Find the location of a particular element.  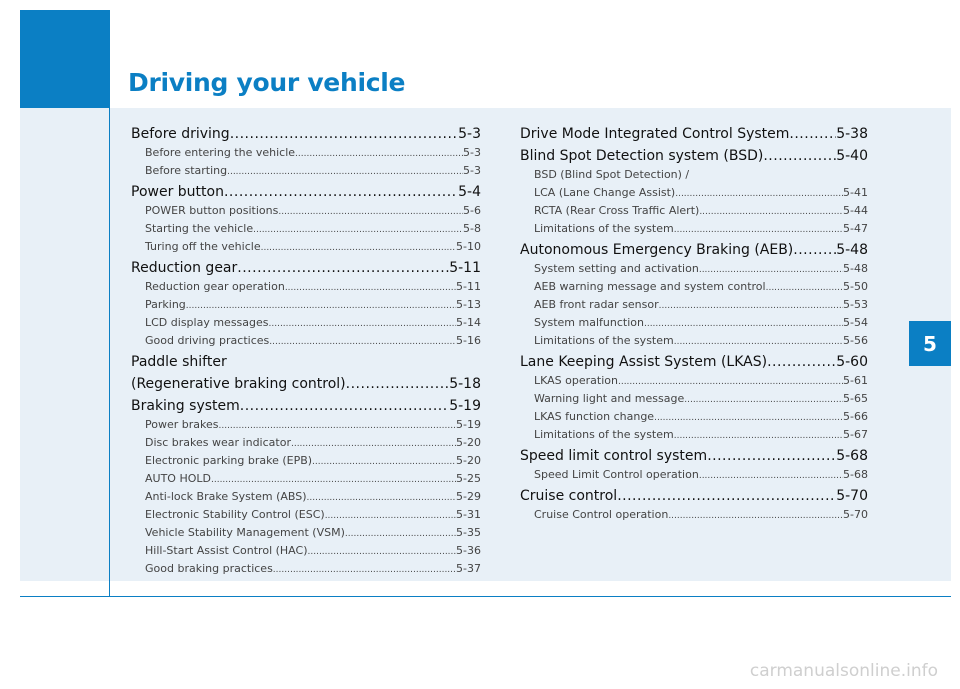

toc-subsection-entry: AUTO HOLD 5-25 is located at coordinates (306, 479).